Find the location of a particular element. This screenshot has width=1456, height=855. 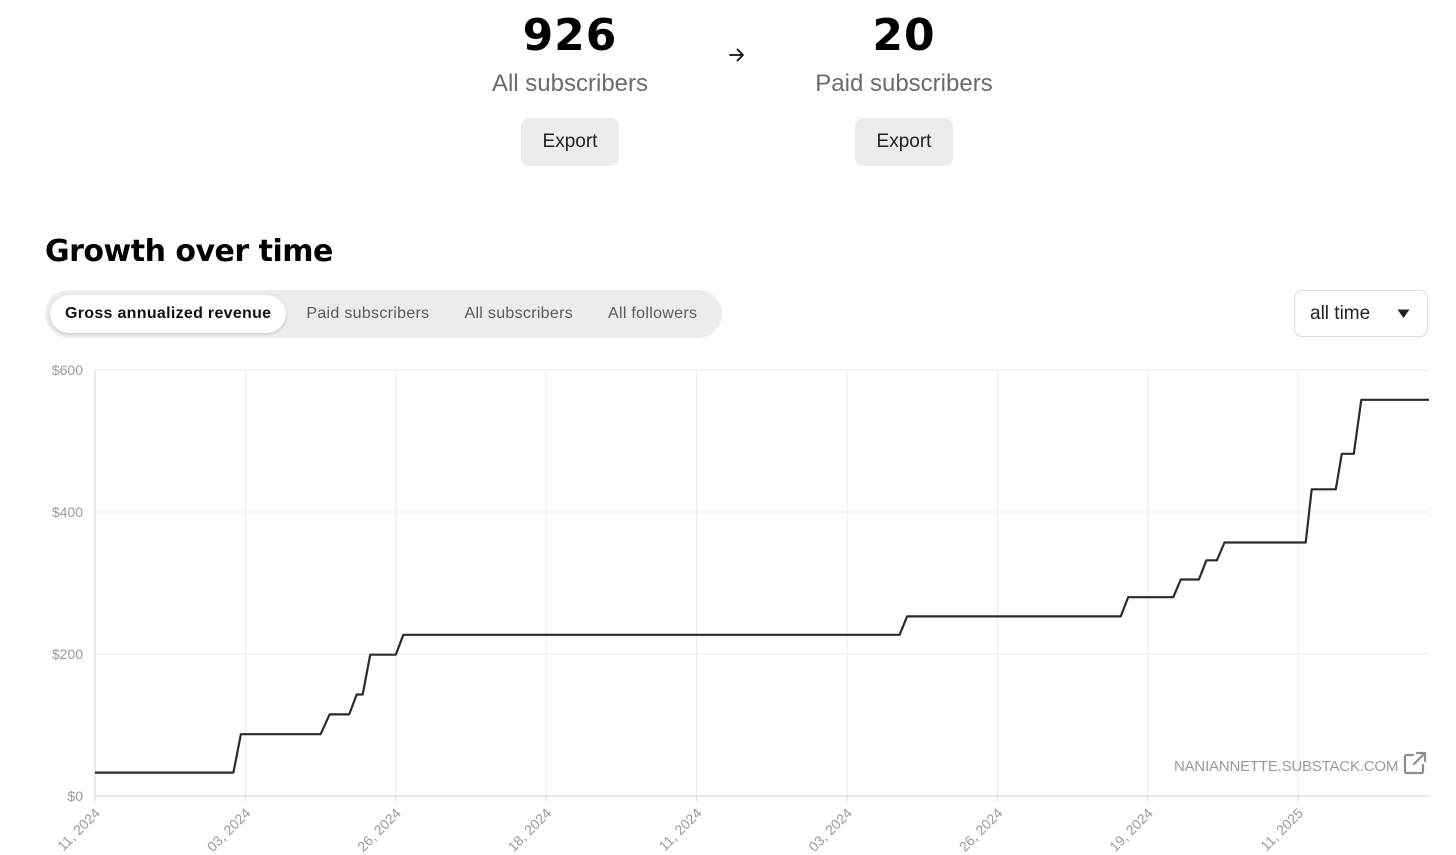

time-range-value: all time is located at coordinates (1340, 313).